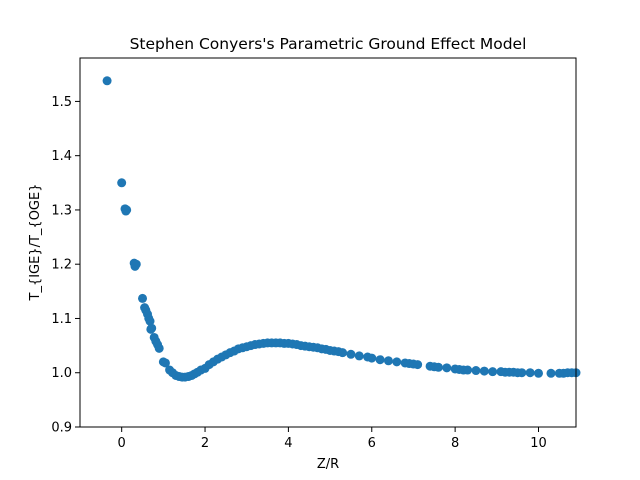  I want to click on x-axis-label: Z/R, so click(328, 464).